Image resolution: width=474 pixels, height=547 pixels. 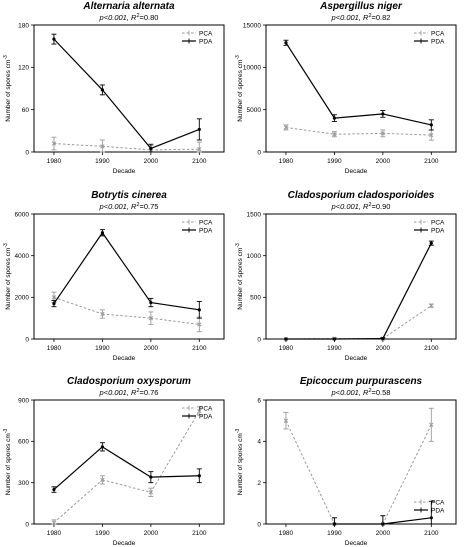 I want to click on stat-r: R, so click(x=366, y=206).